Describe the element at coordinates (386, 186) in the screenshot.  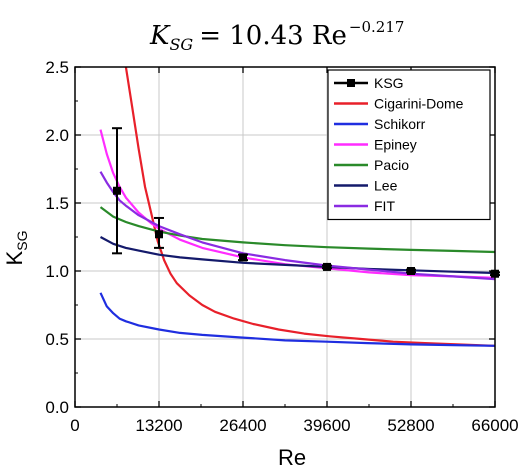
I see `legend-label-lee: Lee` at that location.